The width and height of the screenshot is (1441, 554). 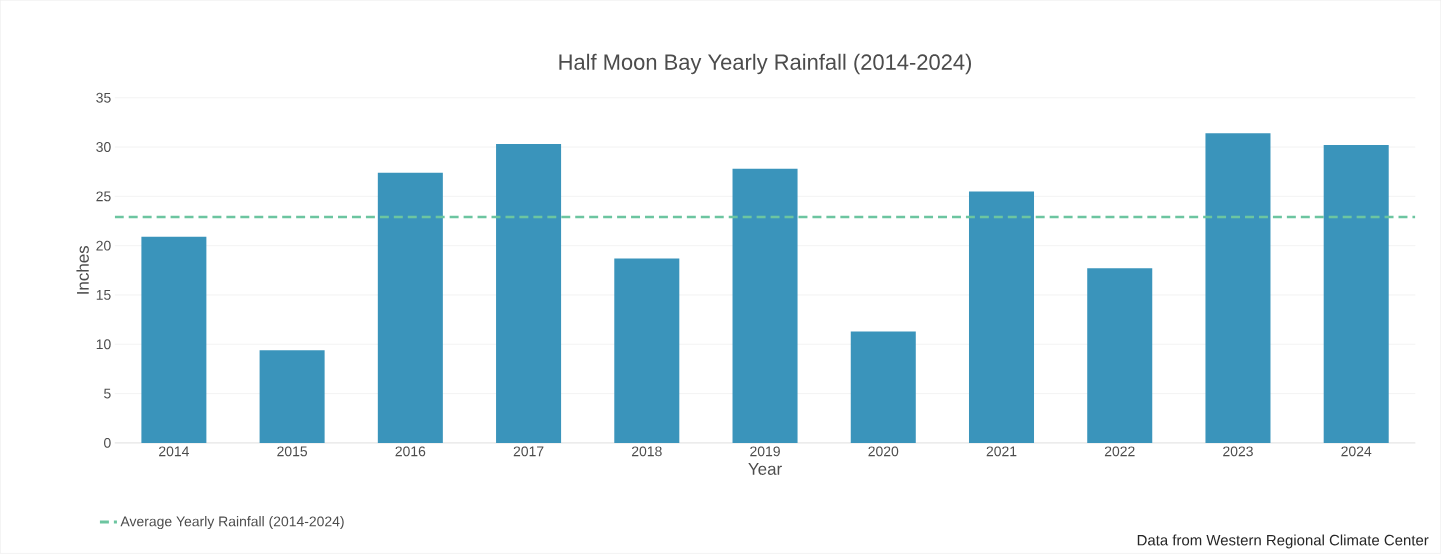 What do you see at coordinates (103, 97) in the screenshot?
I see `y-tick-label: 35` at bounding box center [103, 97].